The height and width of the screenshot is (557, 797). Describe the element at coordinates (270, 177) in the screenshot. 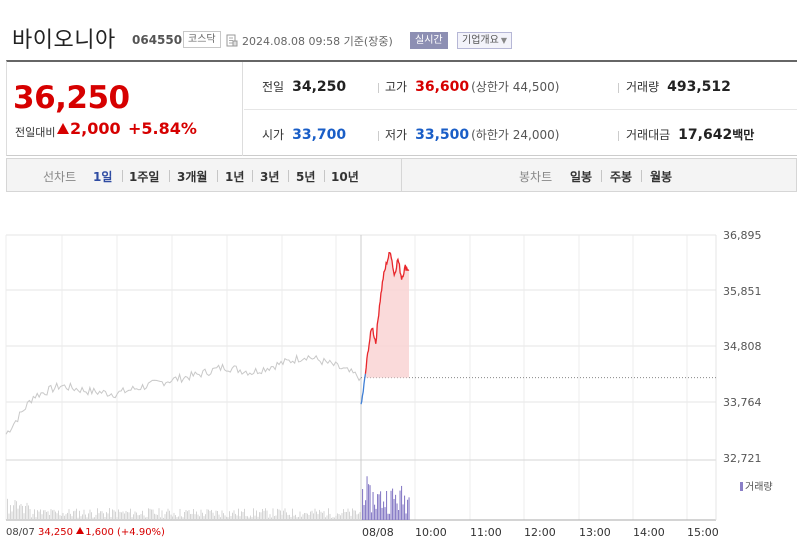

I see `tab-3year: 3년` at that location.